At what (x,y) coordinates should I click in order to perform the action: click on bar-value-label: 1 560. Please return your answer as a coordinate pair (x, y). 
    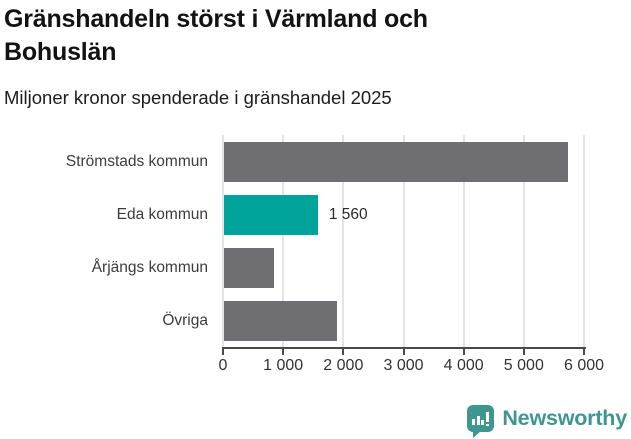
    Looking at the image, I should click on (348, 214).